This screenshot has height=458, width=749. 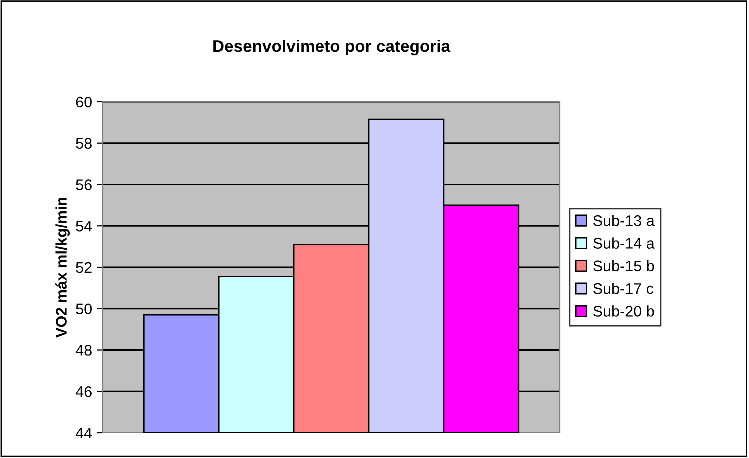 I want to click on legend-label: Sub-14 a, so click(x=624, y=243).